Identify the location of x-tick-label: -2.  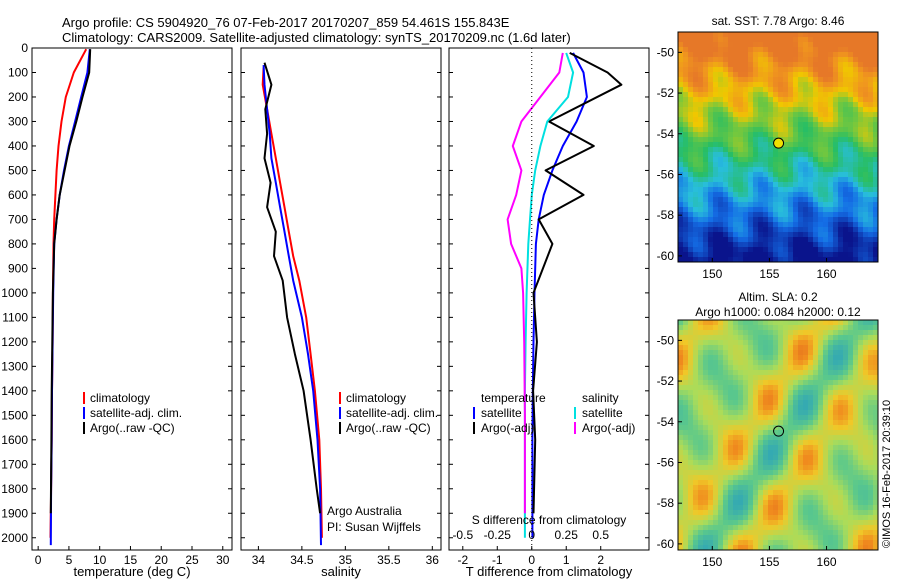
(462, 560).